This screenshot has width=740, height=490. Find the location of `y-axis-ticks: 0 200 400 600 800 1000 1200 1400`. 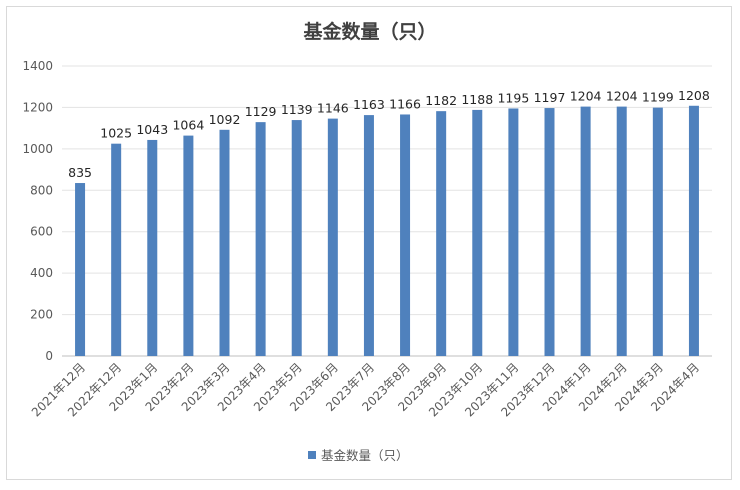

y-axis-ticks: 0 200 400 600 800 1000 1200 1400 is located at coordinates (37, 211).